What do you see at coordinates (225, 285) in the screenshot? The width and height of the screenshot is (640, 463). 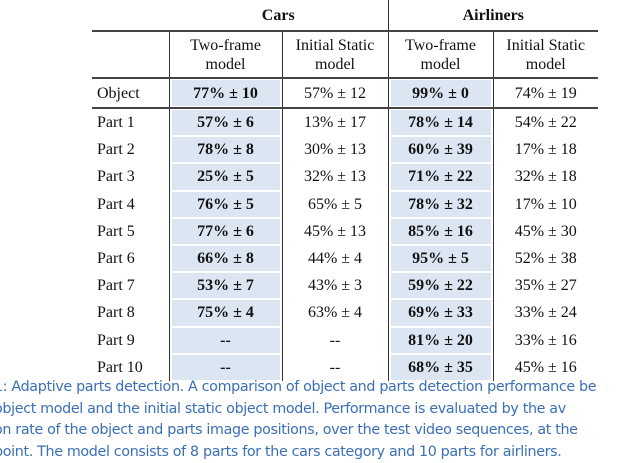 I see `highlighted-cell: 53% ± 7` at bounding box center [225, 285].